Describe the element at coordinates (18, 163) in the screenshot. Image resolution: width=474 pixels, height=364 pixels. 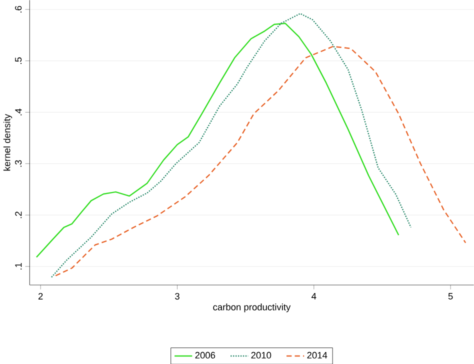
I see `y-tick-label: .3` at that location.